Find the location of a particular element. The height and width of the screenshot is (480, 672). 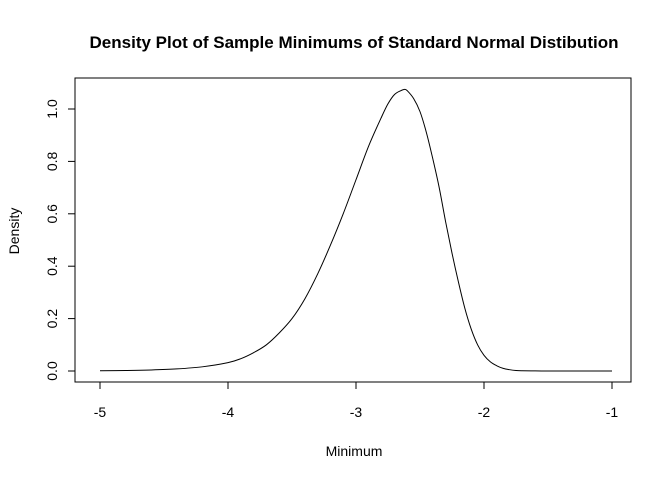

y-tick-label: 0.2 is located at coordinates (52, 319).